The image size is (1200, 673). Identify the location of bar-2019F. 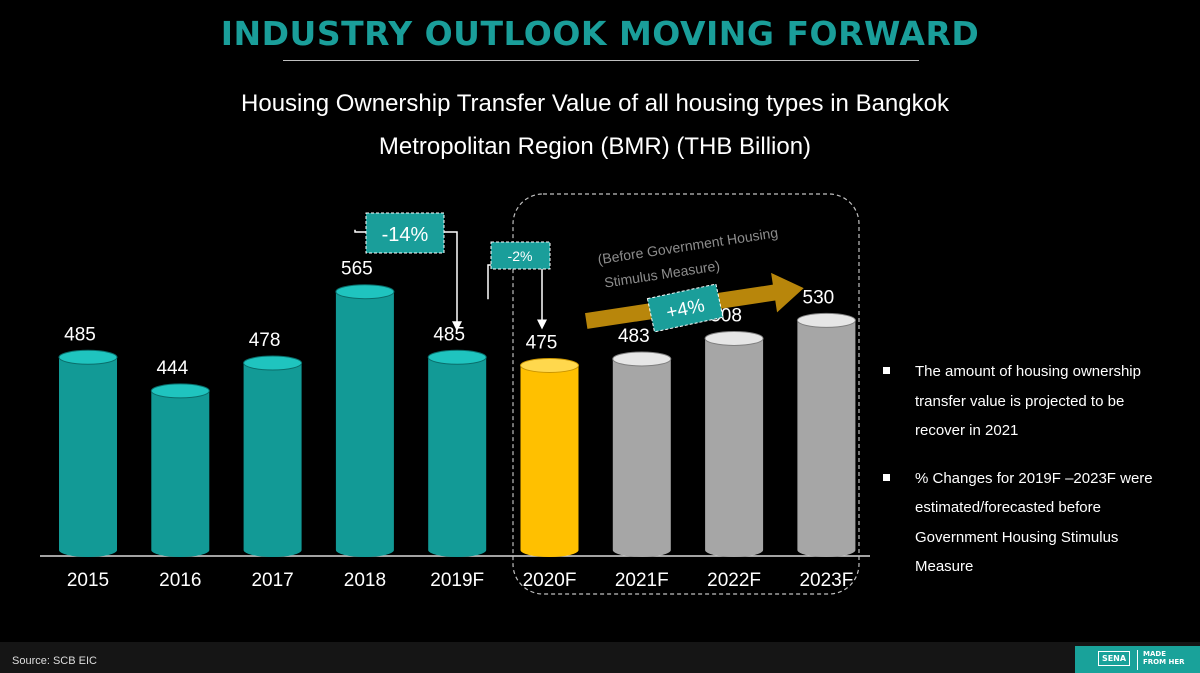
(457, 453).